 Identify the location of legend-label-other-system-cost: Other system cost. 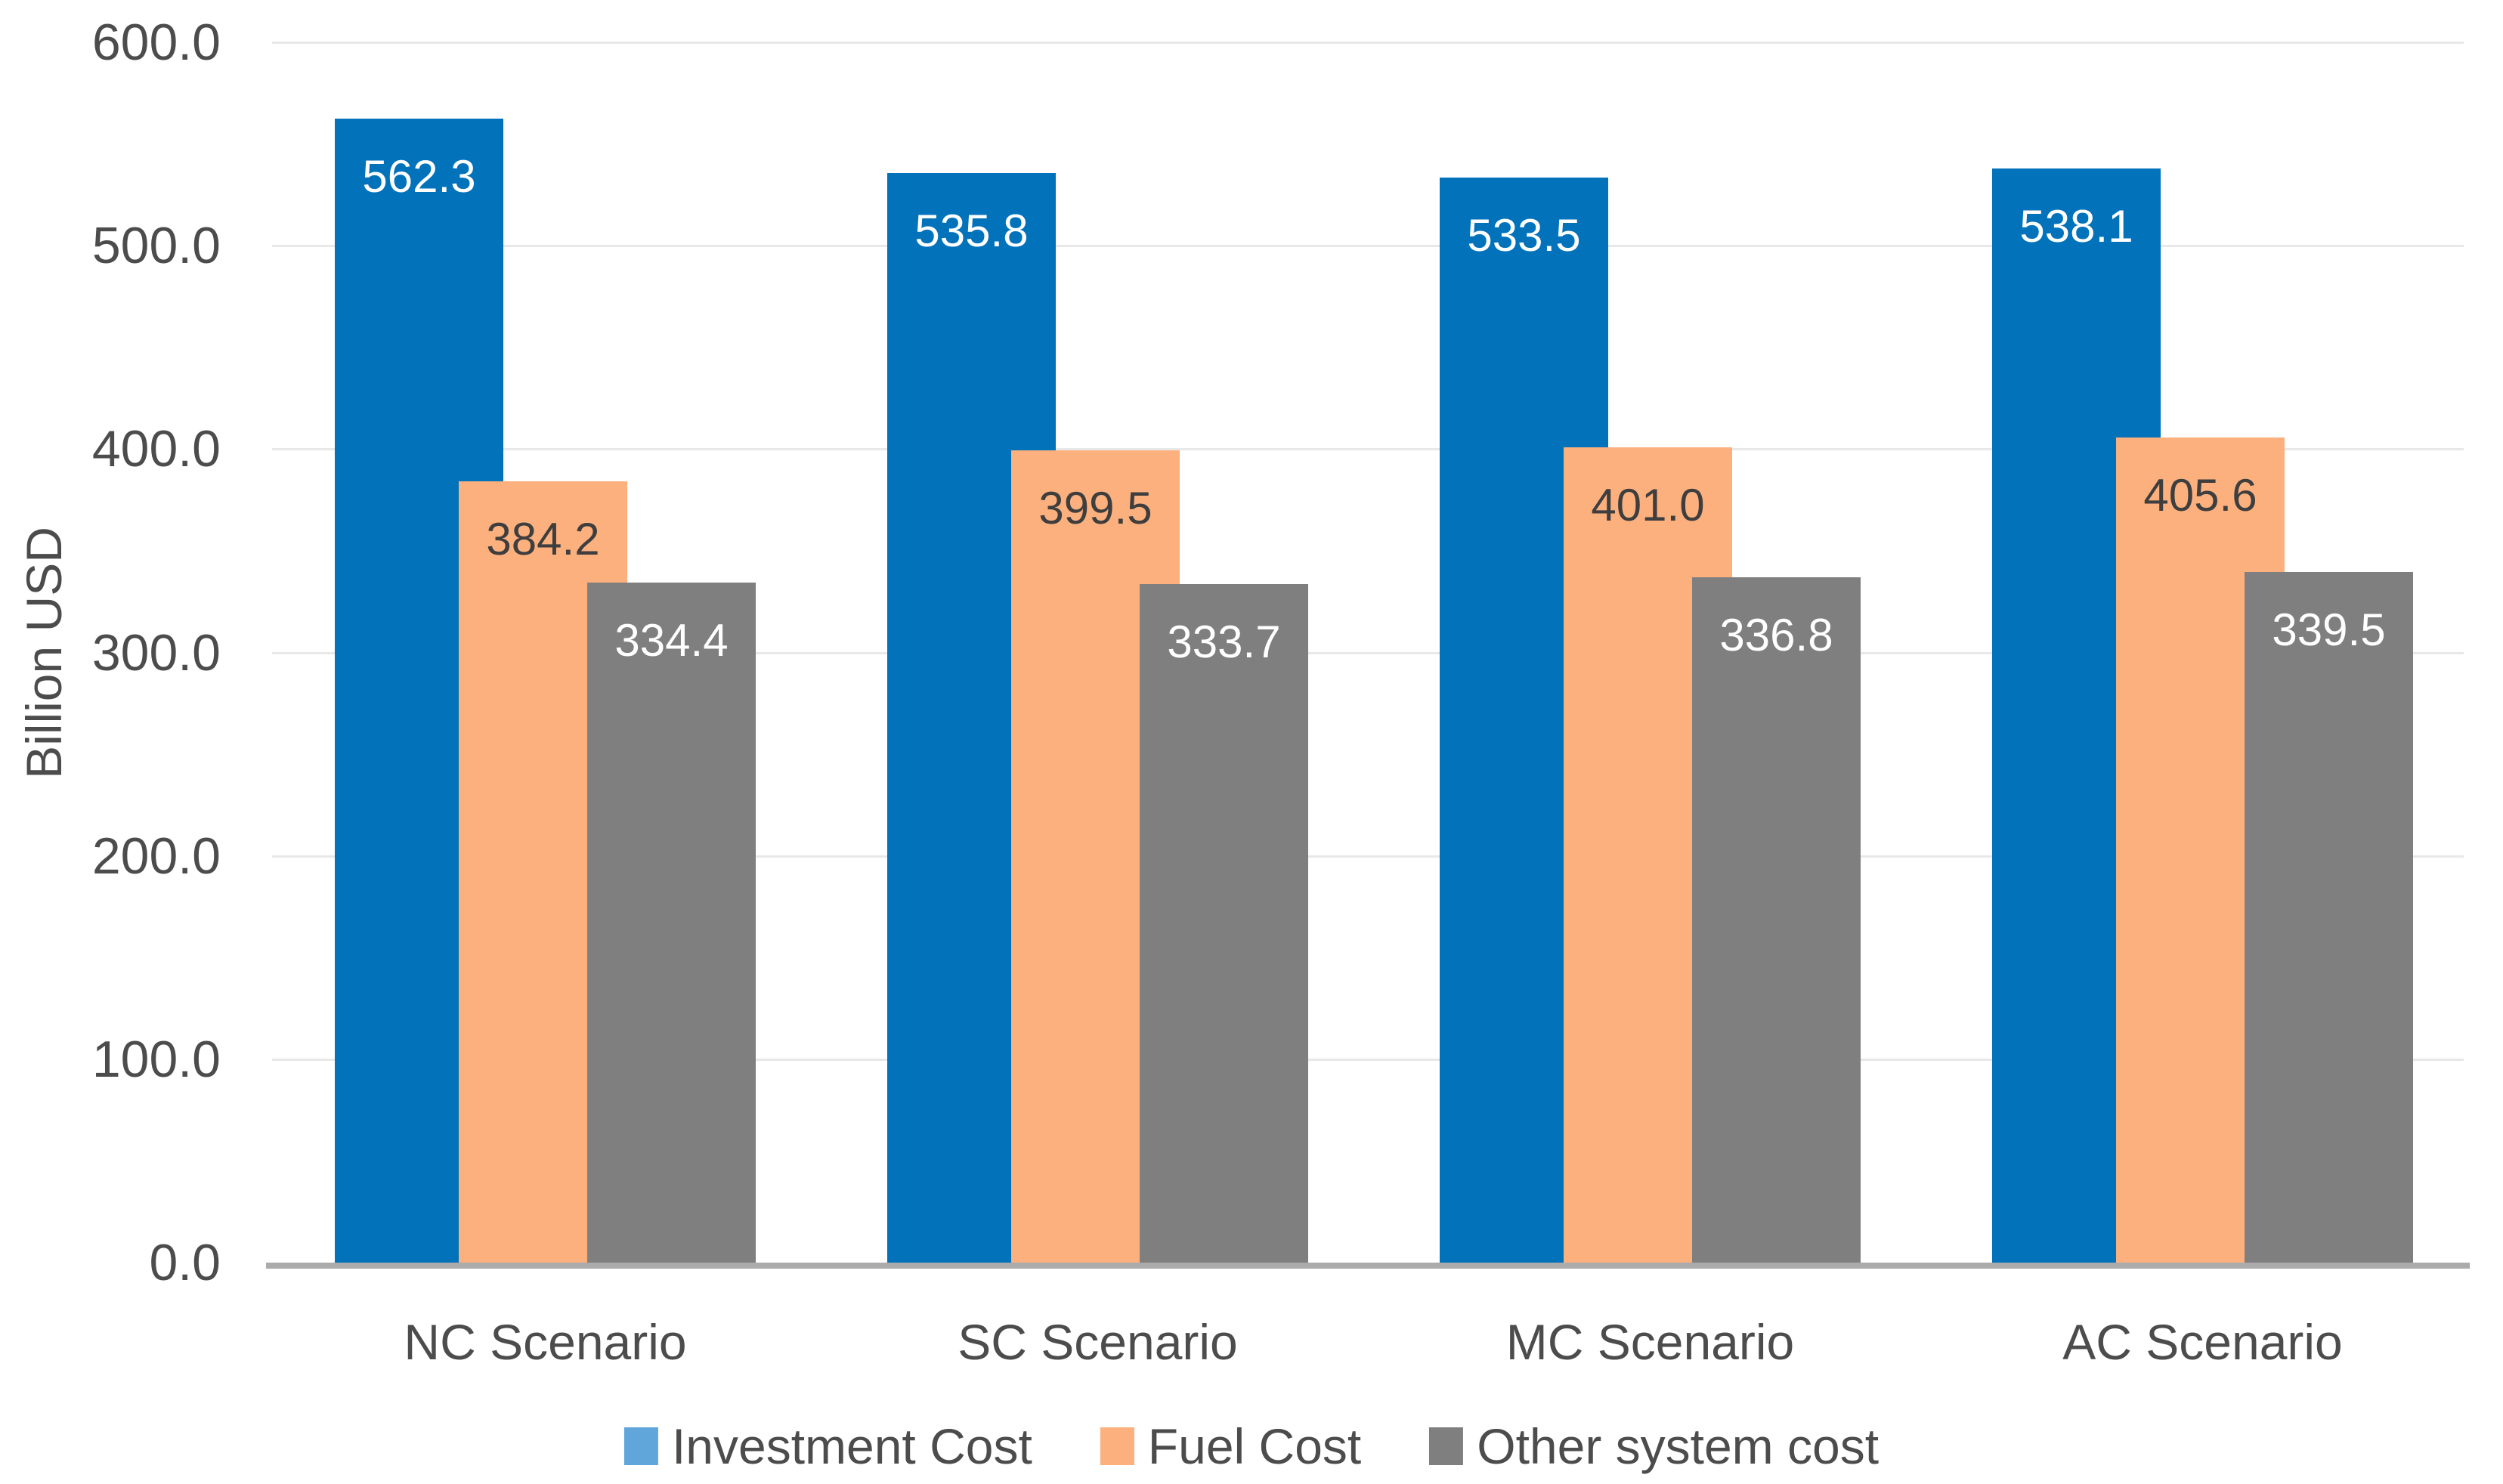
(1678, 1446).